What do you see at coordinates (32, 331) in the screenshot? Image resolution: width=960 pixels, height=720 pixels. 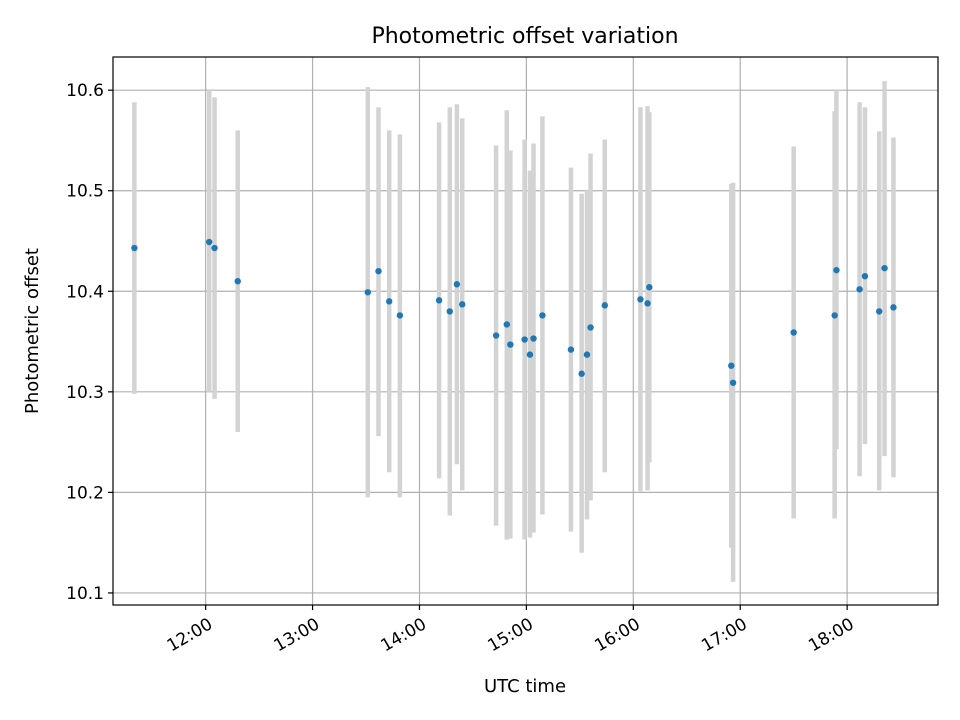 I see `y-axis-label: Photometric offset` at bounding box center [32, 331].